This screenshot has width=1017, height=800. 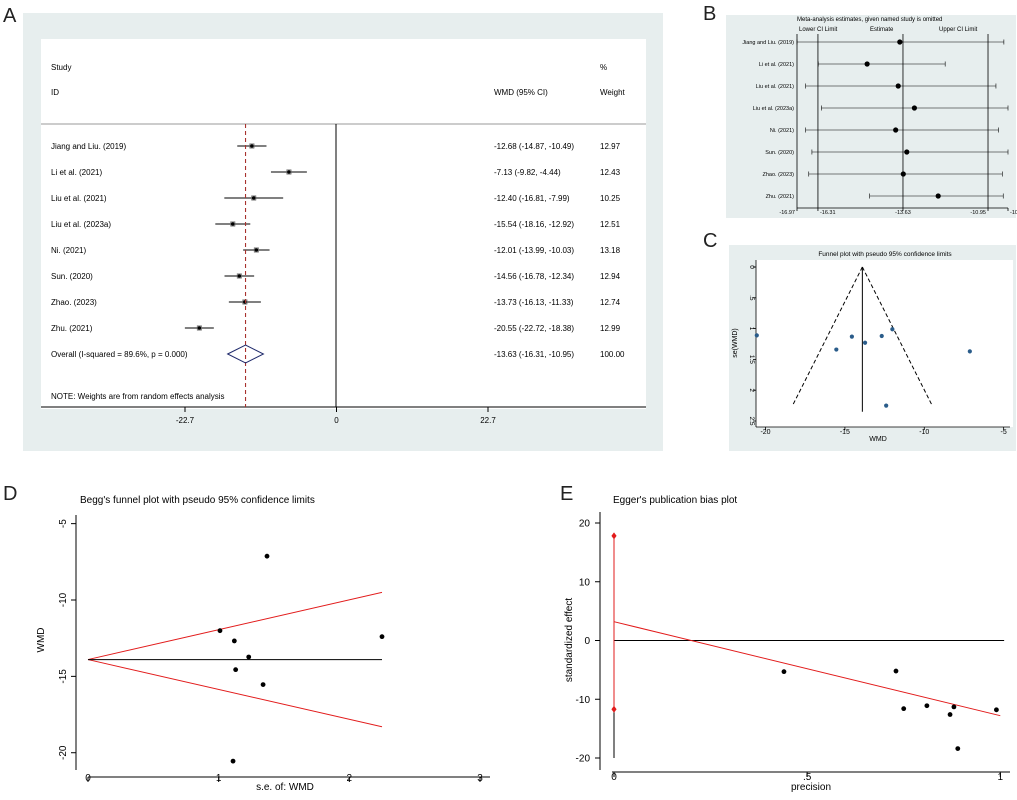 I want to click on funnel-content: -20 -15 -10 -5 0 .5 1 1.5 2 2.5, so click(x=877, y=350).